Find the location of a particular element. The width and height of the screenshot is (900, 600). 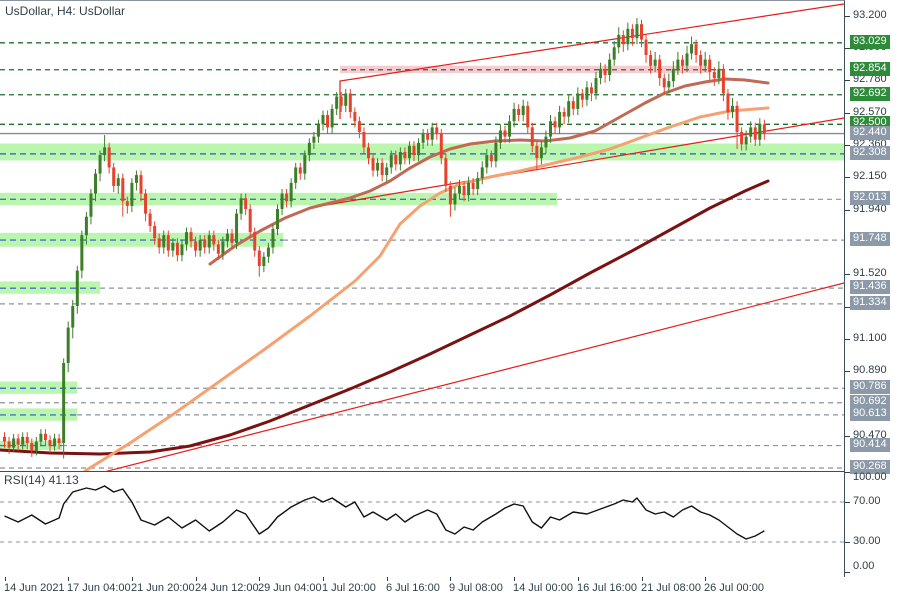

price-badge-gray: 90.414 is located at coordinates (870, 445).